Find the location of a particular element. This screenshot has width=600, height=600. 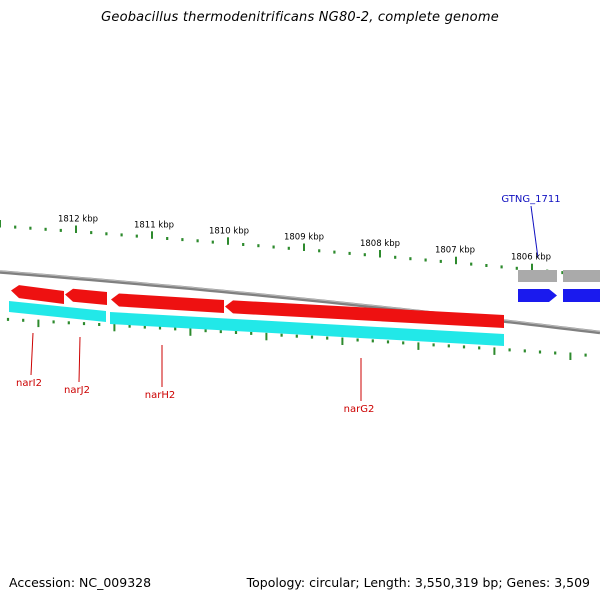

scale-label: 1809 kbp is located at coordinates (304, 238).